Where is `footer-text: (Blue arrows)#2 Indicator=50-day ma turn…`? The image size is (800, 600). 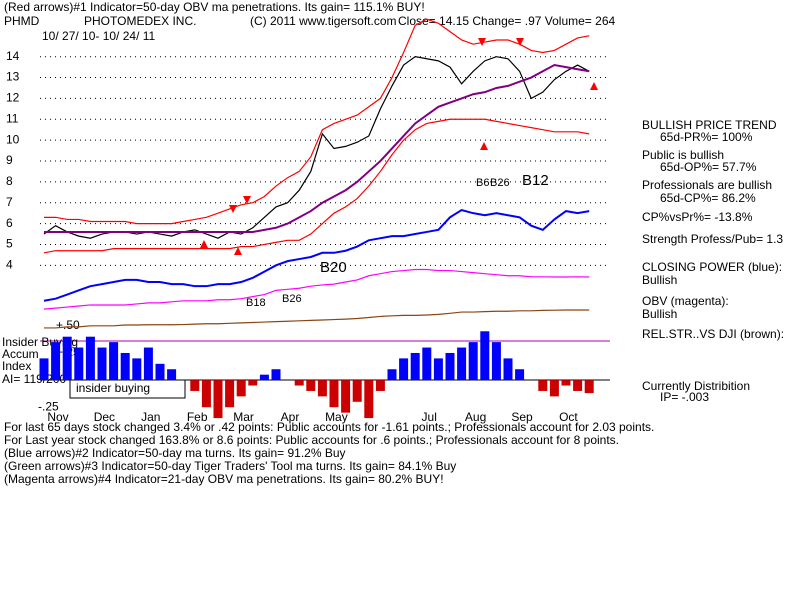 footer-text: (Blue arrows)#2 Indicator=50-day ma turn… is located at coordinates (175, 453).